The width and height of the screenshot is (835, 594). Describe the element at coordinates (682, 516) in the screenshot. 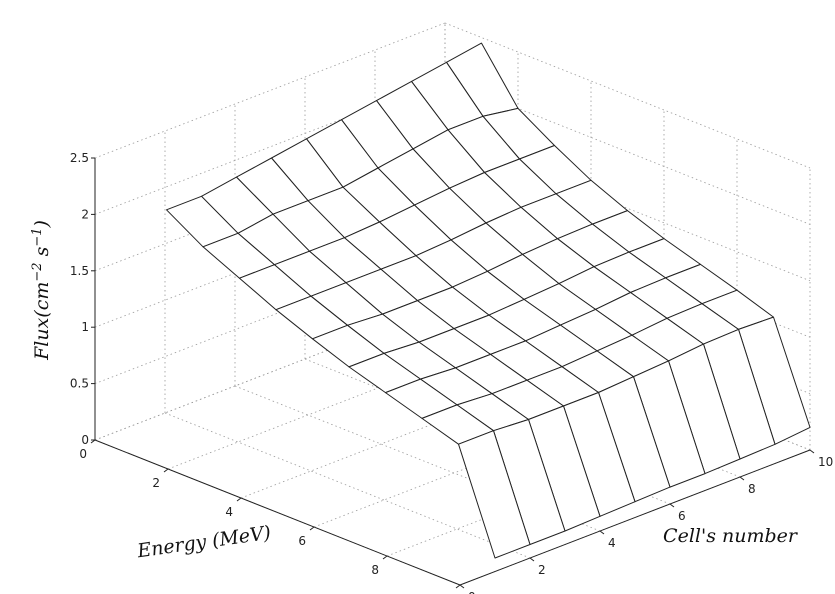

I see `cells-tick-label: 6` at that location.